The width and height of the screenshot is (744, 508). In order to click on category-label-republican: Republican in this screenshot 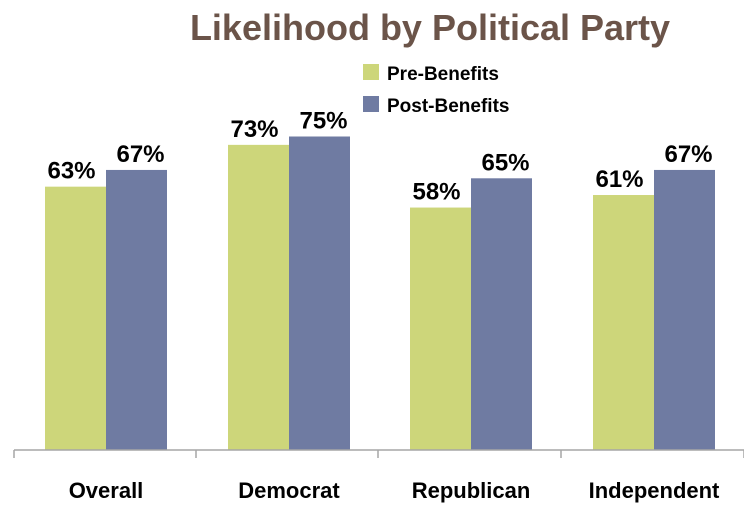, I will do `click(471, 490)`.